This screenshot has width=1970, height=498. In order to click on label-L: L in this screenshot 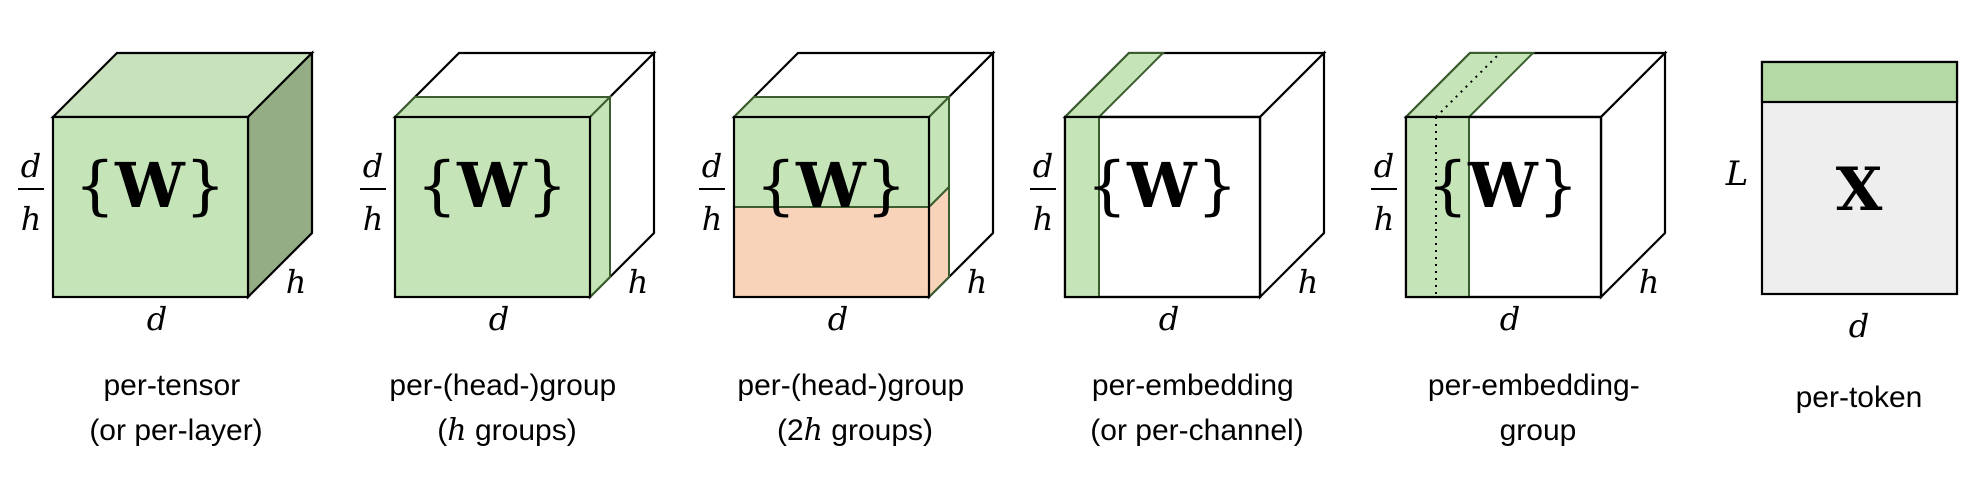, I will do `click(1737, 174)`.